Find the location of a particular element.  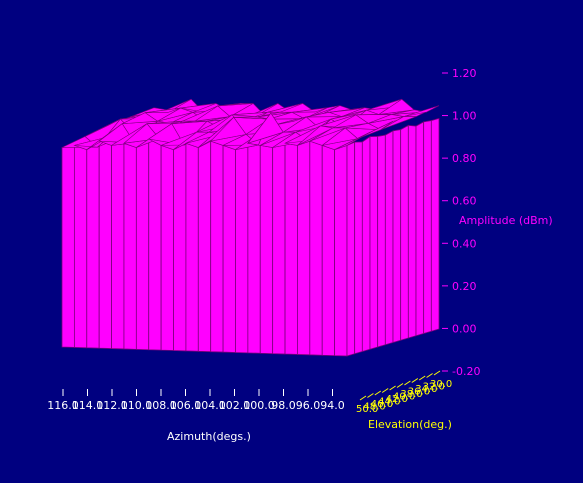

azimuth-axis-label: Azimuth(degs.) is located at coordinates (209, 436).